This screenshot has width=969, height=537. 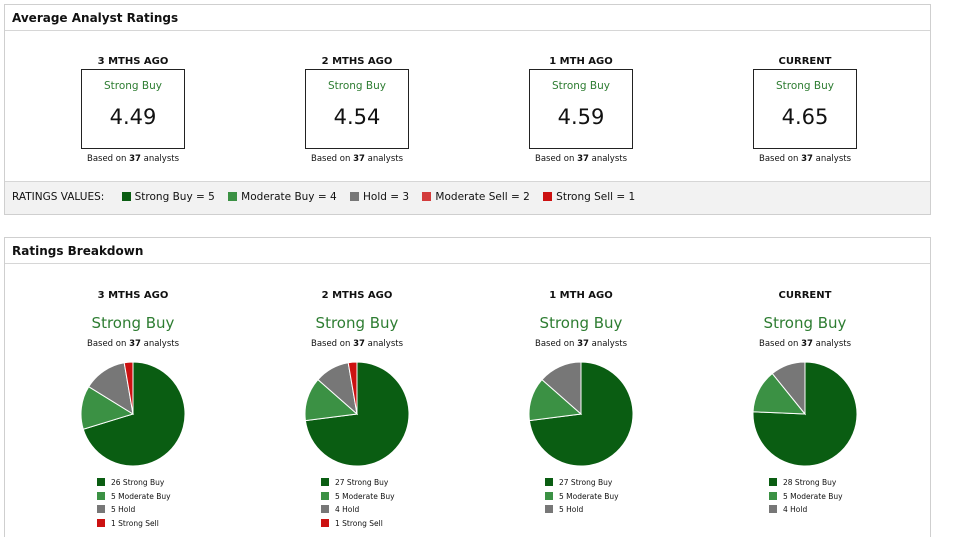 What do you see at coordinates (58, 197) in the screenshot?
I see `ratings-values-label: RATINGS VALUES:` at bounding box center [58, 197].